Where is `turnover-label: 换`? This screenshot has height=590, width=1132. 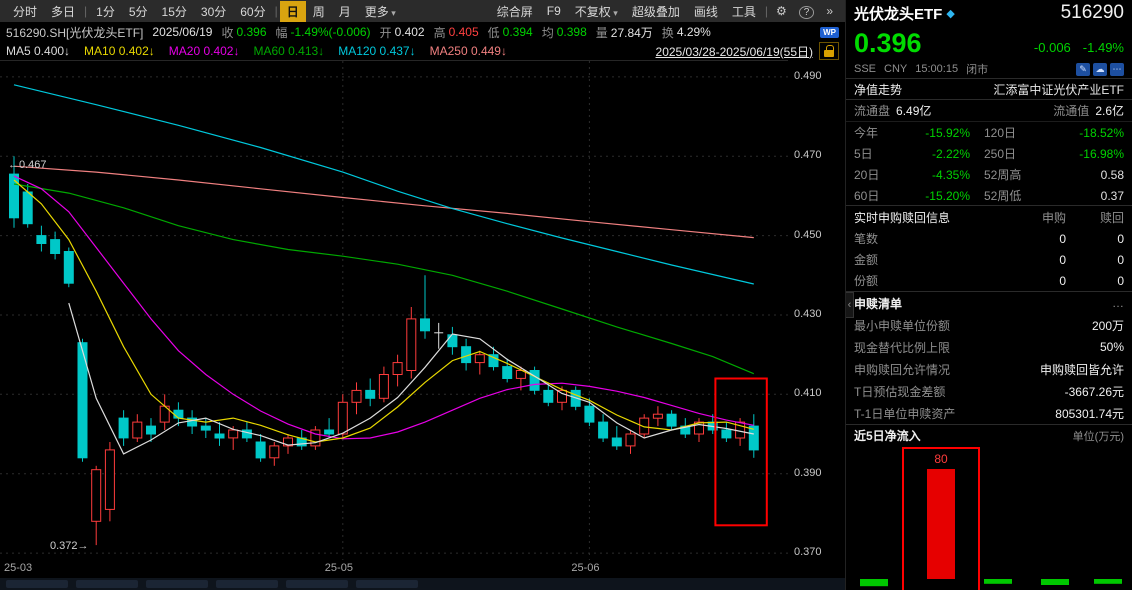
turnover-label: 换 is located at coordinates (667, 32).